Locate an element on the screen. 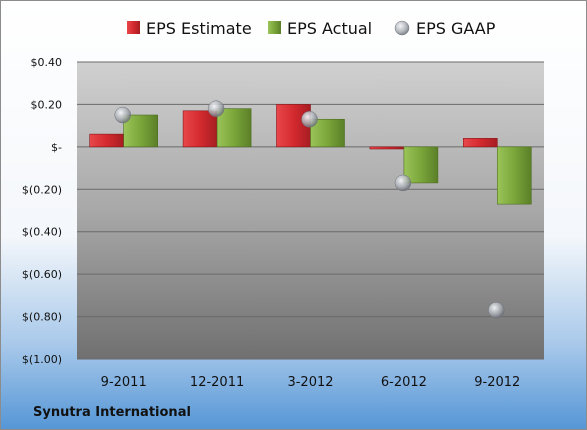  y-tick-label: $(0.40) is located at coordinates (42, 232).